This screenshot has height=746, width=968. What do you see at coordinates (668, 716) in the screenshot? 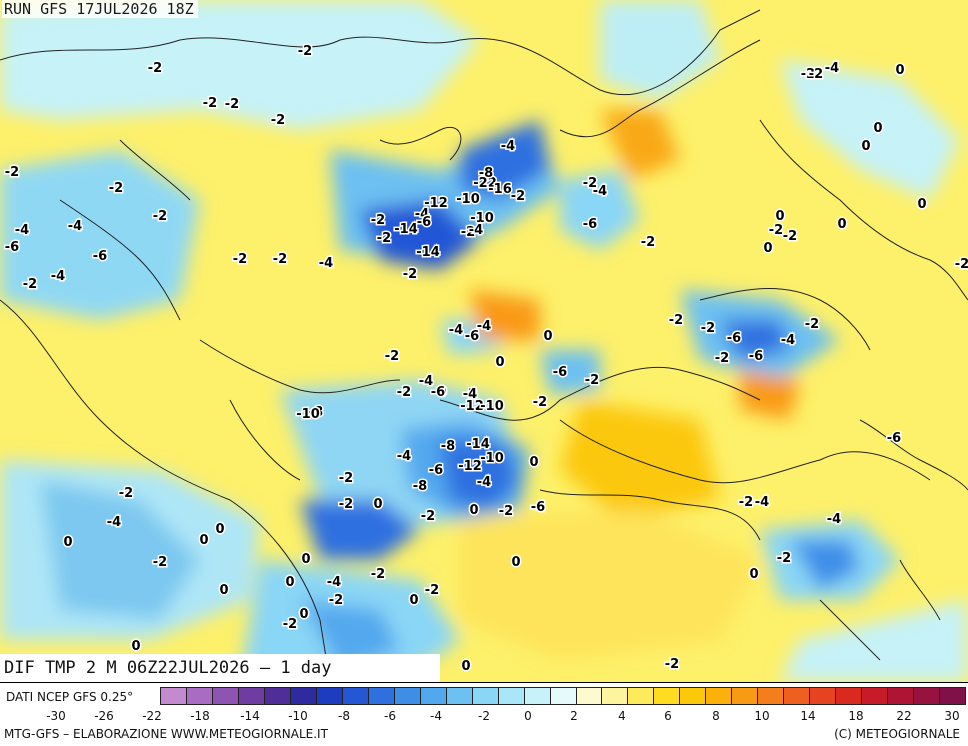
I see `legend-tick-label: 6` at bounding box center [668, 716].